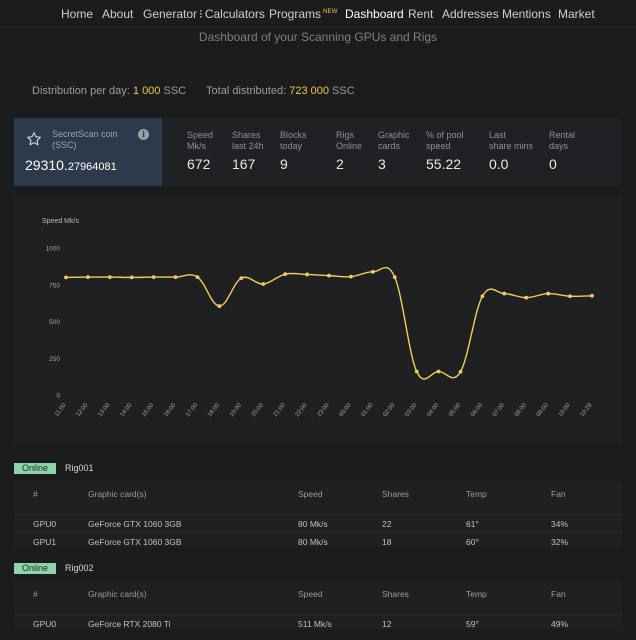 The image size is (636, 640). What do you see at coordinates (395, 594) in the screenshot?
I see `column-header: Shares` at bounding box center [395, 594].